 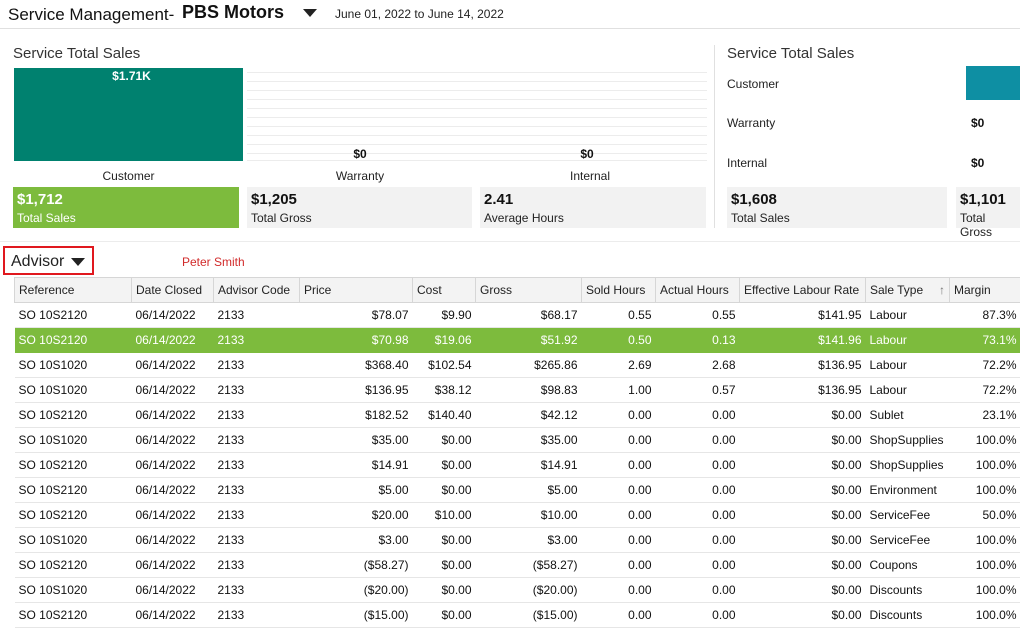 I want to click on kpi-total-sales-right: $1,608 Total Sales, so click(x=837, y=207).